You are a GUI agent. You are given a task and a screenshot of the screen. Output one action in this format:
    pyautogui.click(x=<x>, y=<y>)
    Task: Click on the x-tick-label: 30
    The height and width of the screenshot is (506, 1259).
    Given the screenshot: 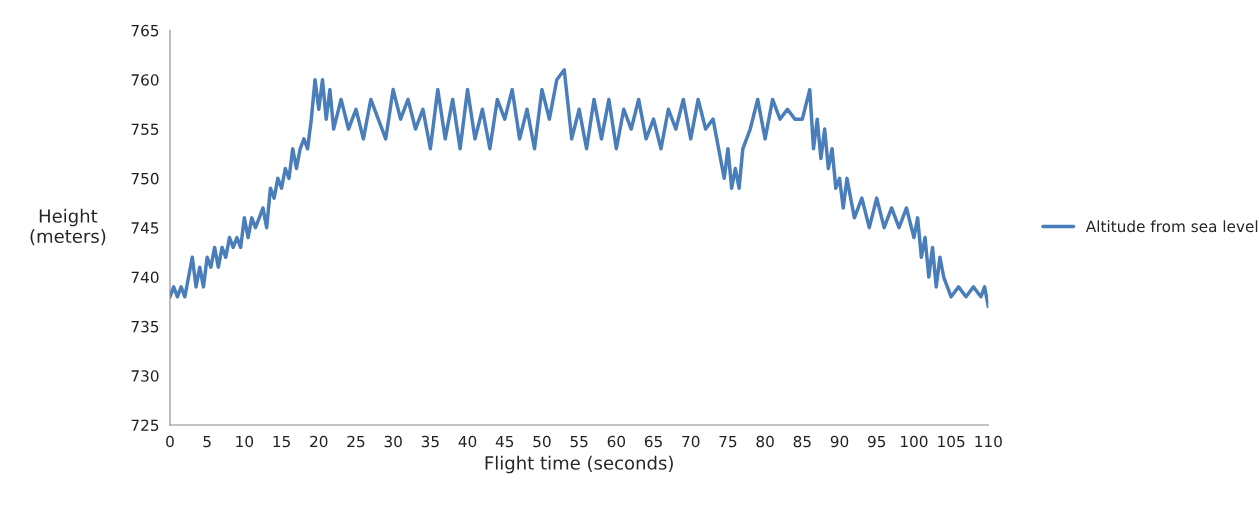 What is the action you would take?
    pyautogui.click(x=393, y=441)
    